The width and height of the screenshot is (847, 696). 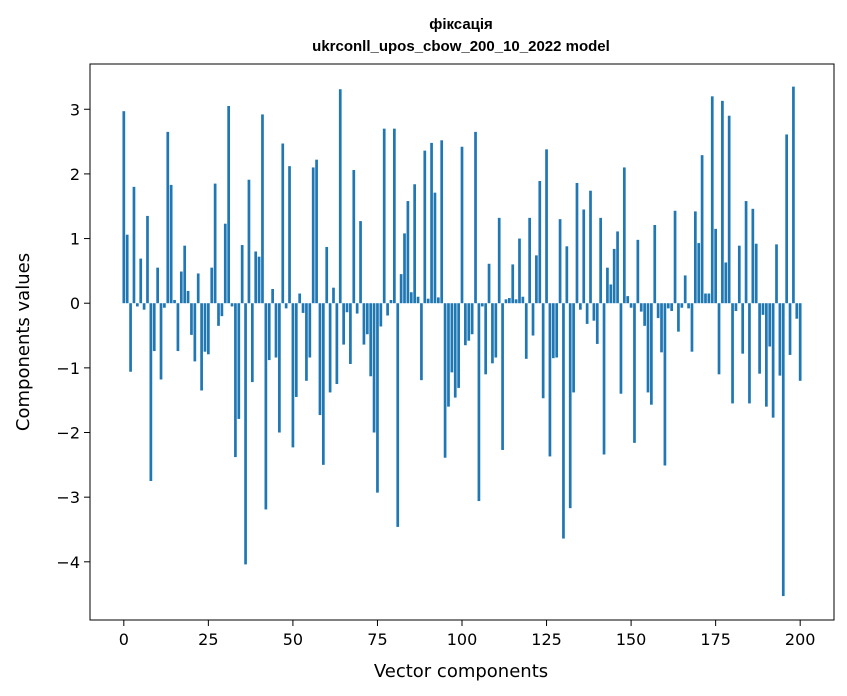 I want to click on x-tick-label: 50, so click(x=293, y=639).